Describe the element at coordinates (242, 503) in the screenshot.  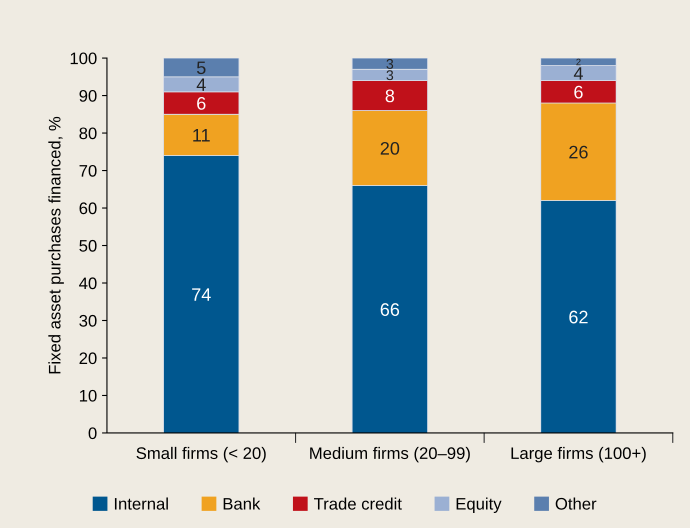
I see `legend-label: Bank` at that location.